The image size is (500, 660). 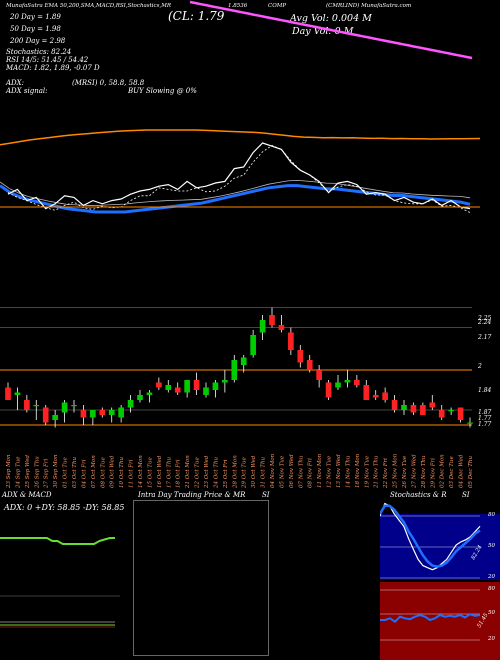 What do you see at coordinates (94, 471) in the screenshot?
I see `date-tick-label: 07 Oct Mon` at bounding box center [94, 471].